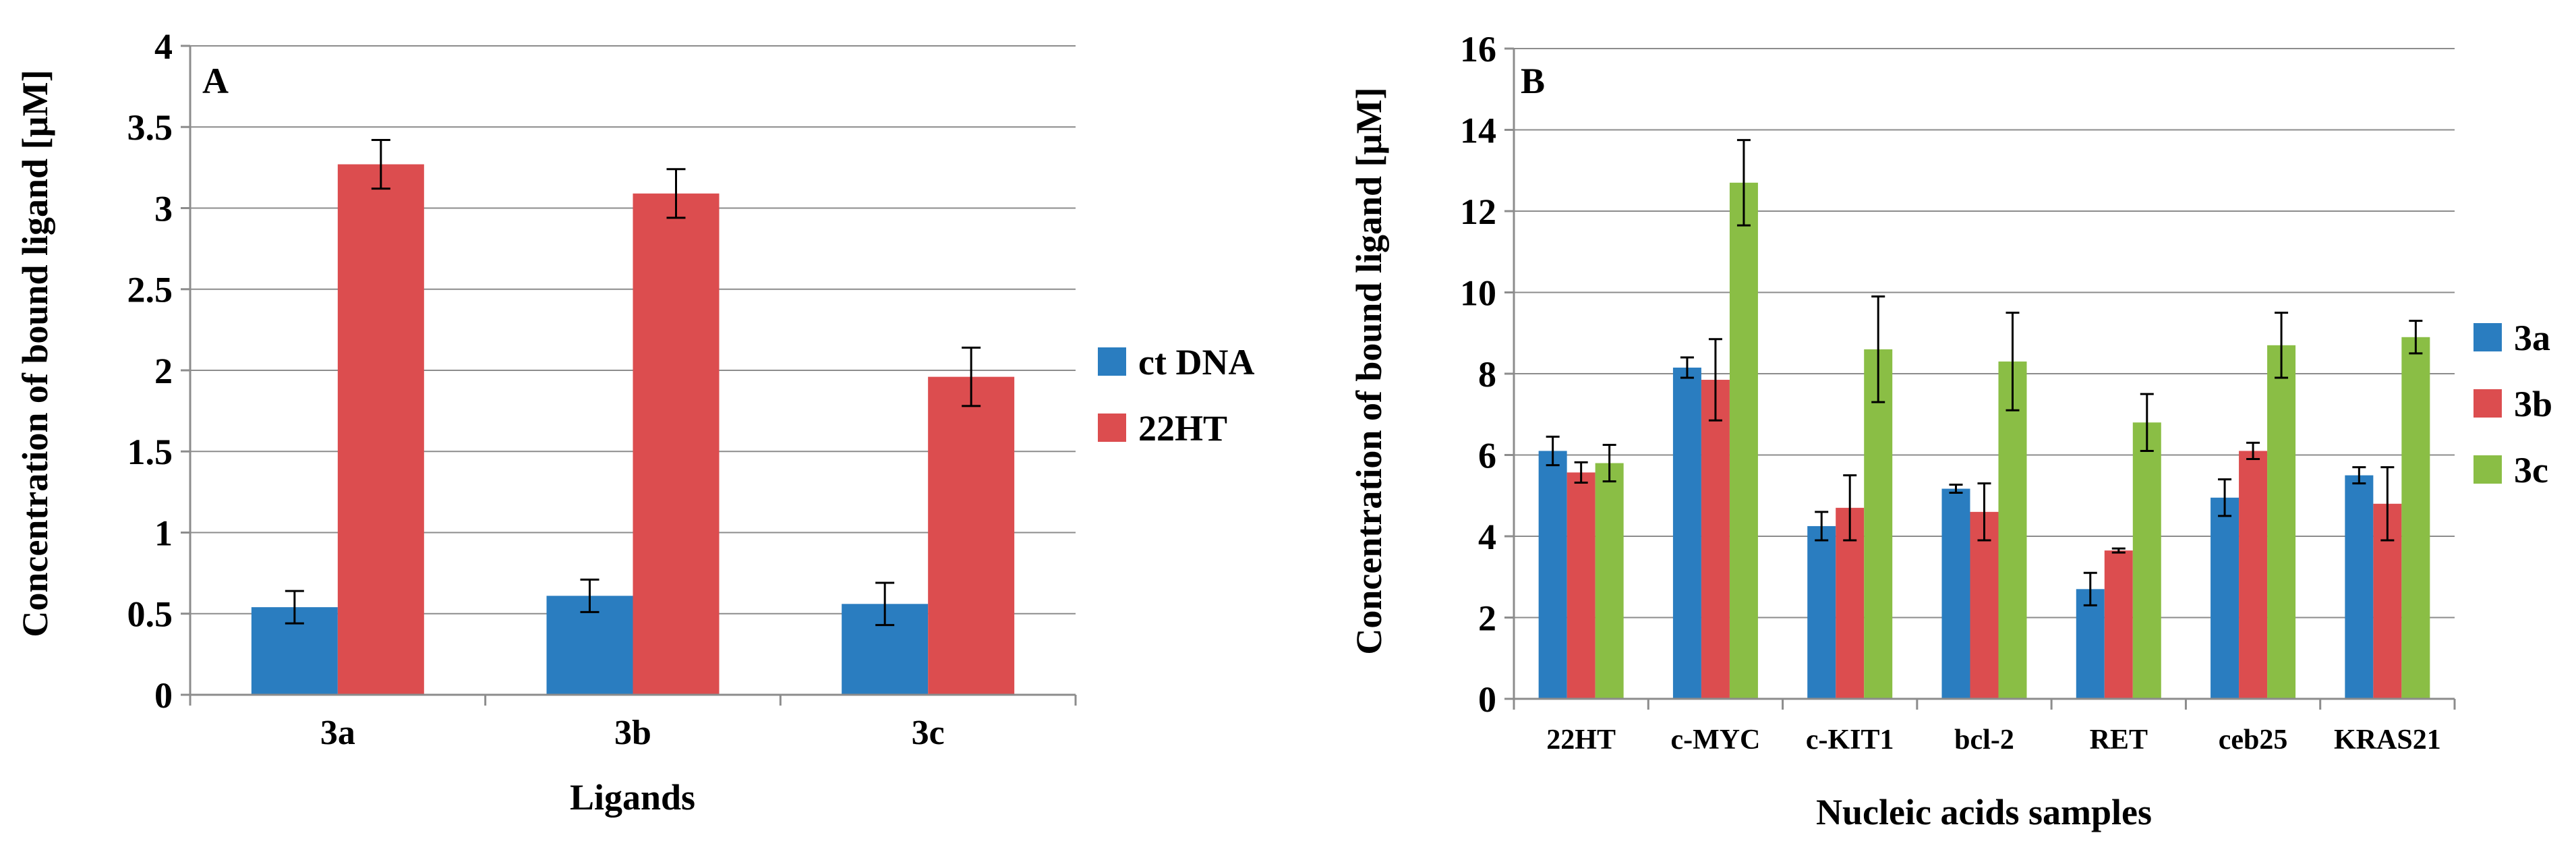  Describe the element at coordinates (1609, 581) in the screenshot. I see `bar-3c-22ht` at that location.